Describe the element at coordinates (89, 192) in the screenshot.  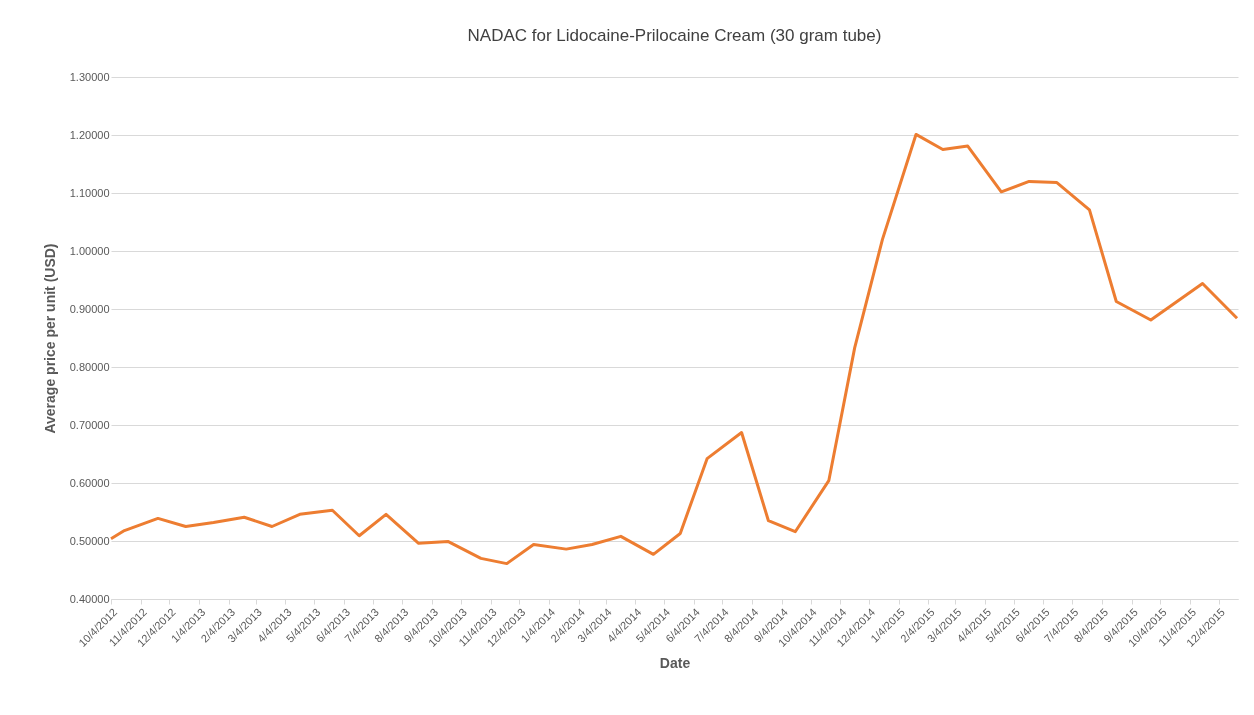
I see `y-tick-label: 1.10000` at that location.